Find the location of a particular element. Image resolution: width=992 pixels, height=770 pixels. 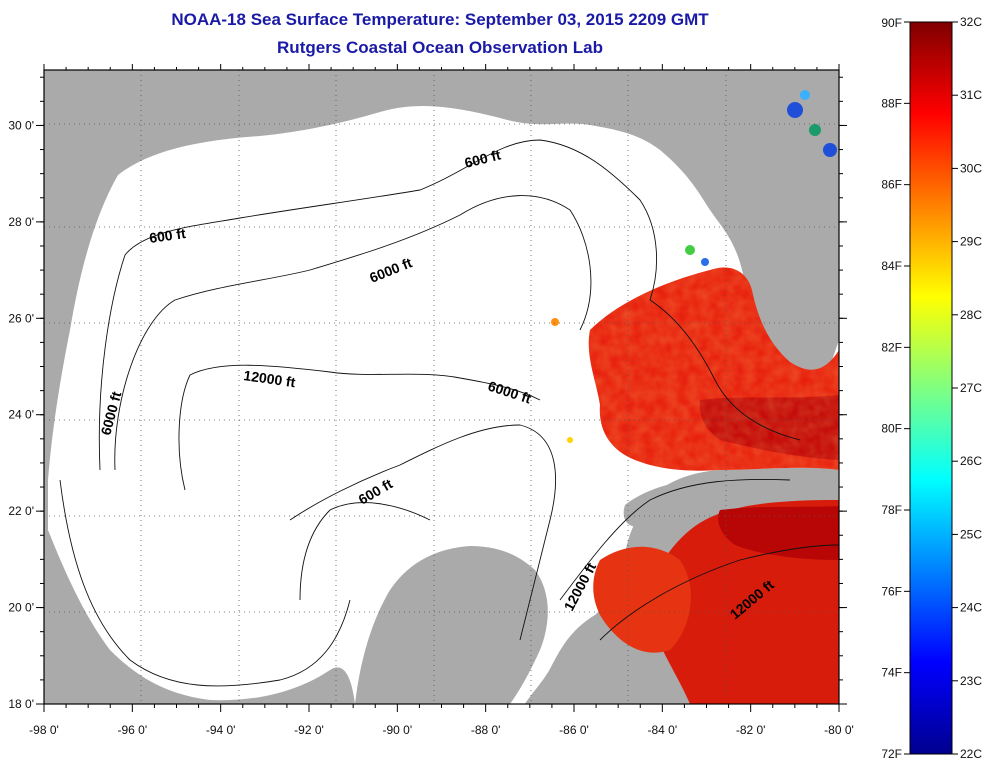

colorbar-fahrenheit-labels: 90F 88F 86F 84F 82F 80F 78F 76F 74F 72F is located at coordinates (895, 388).